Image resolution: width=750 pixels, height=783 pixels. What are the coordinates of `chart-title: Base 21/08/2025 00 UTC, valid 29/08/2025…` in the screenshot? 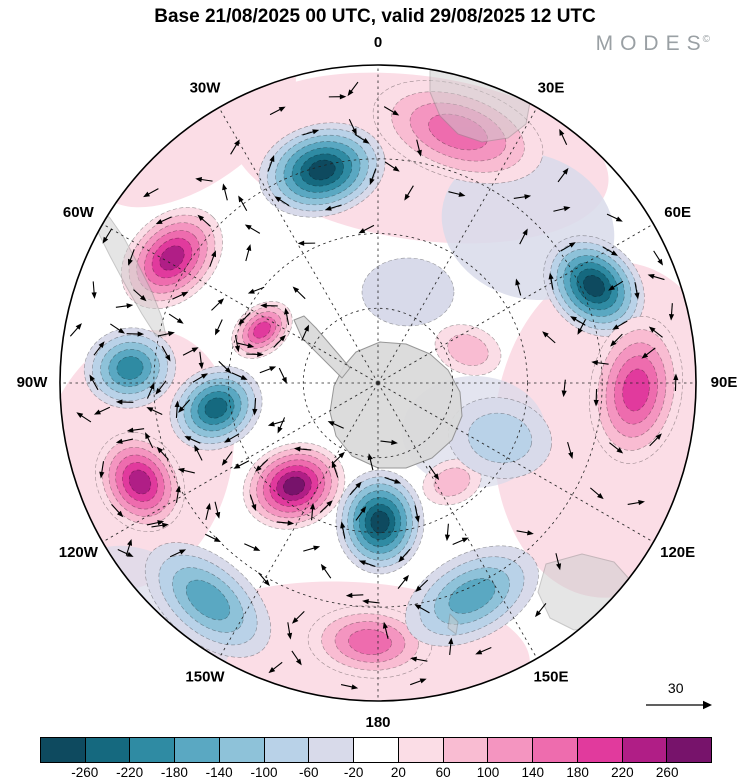 It's located at (375, 16).